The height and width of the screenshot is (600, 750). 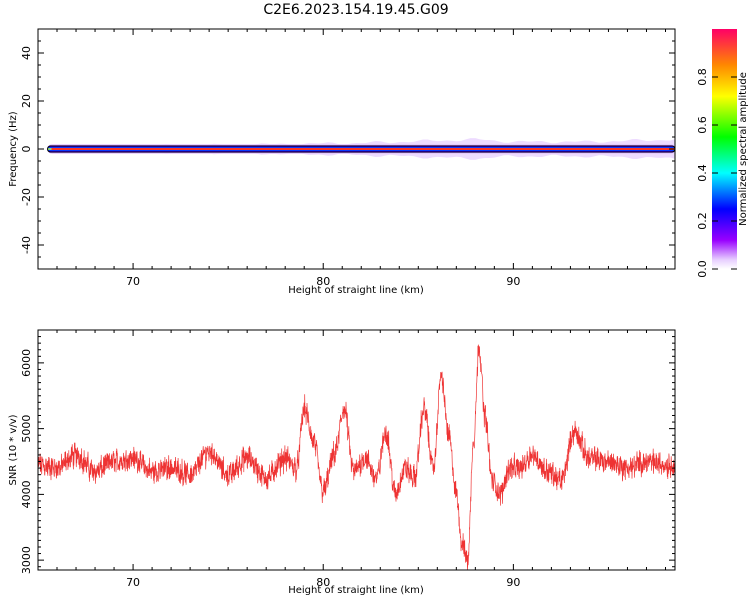 What do you see at coordinates (702, 269) in the screenshot?
I see `colorbar-tick-label: 0.0` at bounding box center [702, 269].